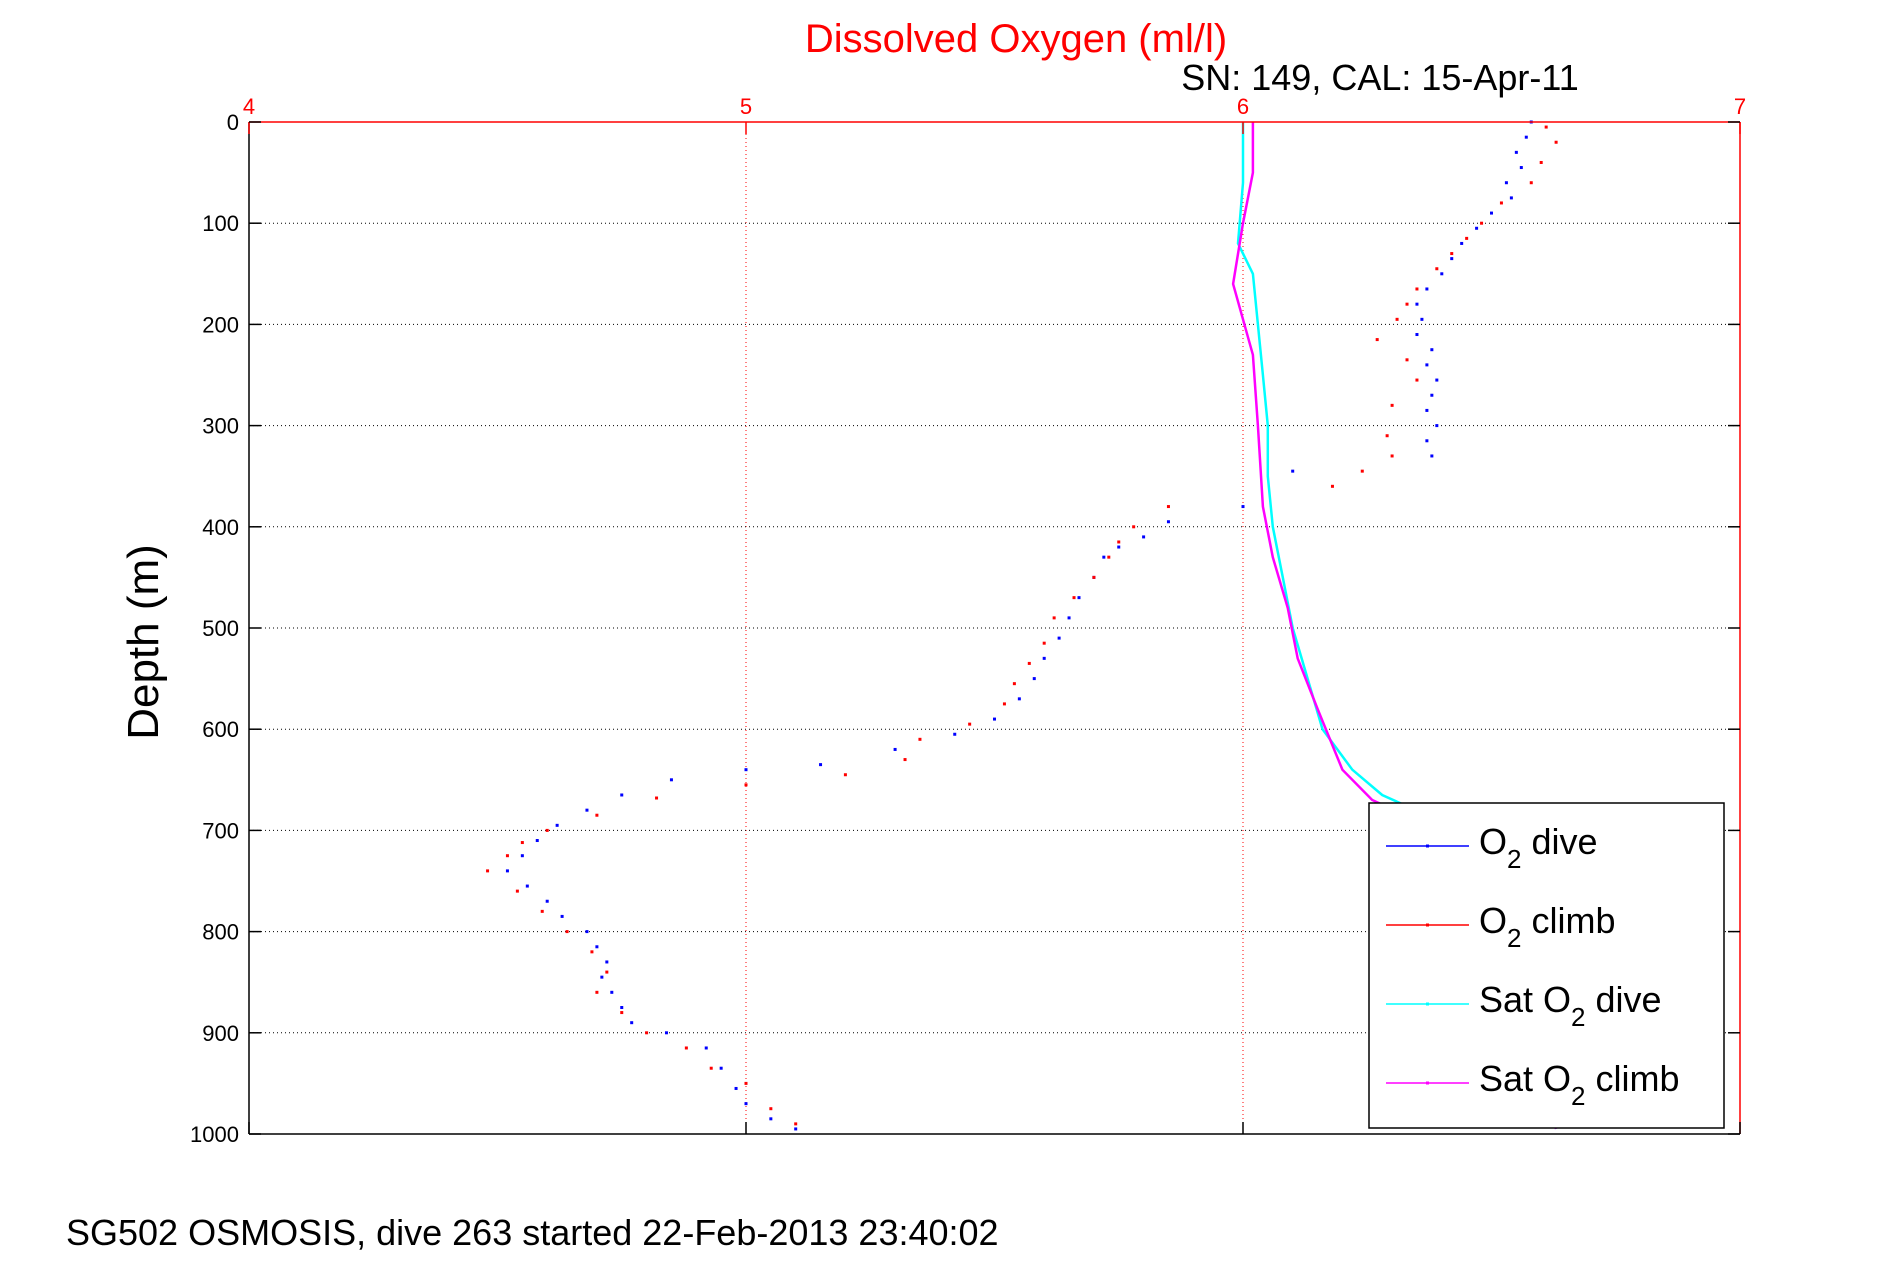 Image resolution: width=1891 pixels, height=1262 pixels. What do you see at coordinates (143, 642) in the screenshot?
I see `y-axis-label: Depth (m)` at bounding box center [143, 642].